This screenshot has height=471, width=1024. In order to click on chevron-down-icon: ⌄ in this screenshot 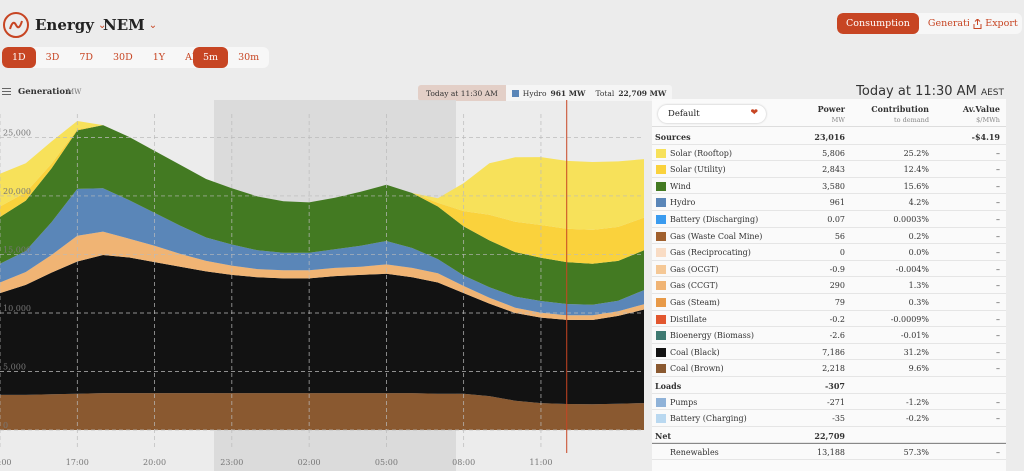, I will do `click(102, 25)`.